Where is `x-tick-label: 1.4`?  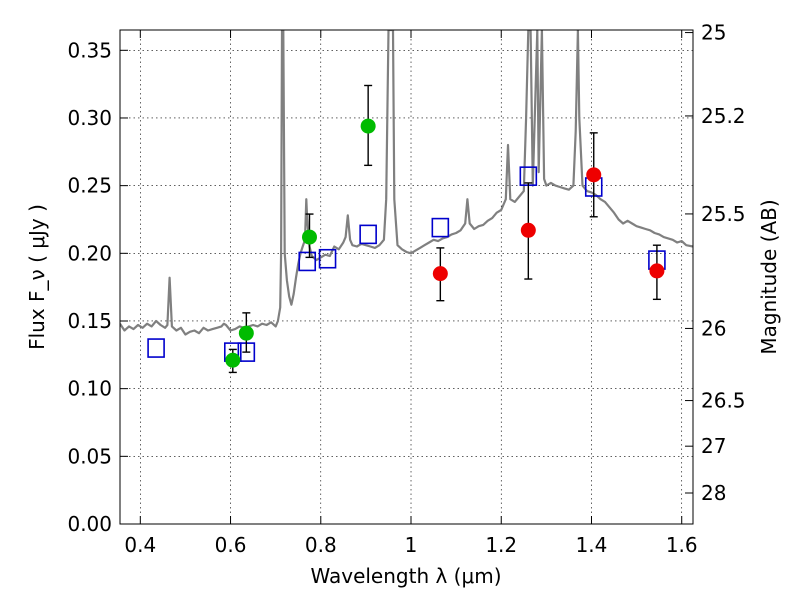
x-tick-label: 1.4 is located at coordinates (592, 545).